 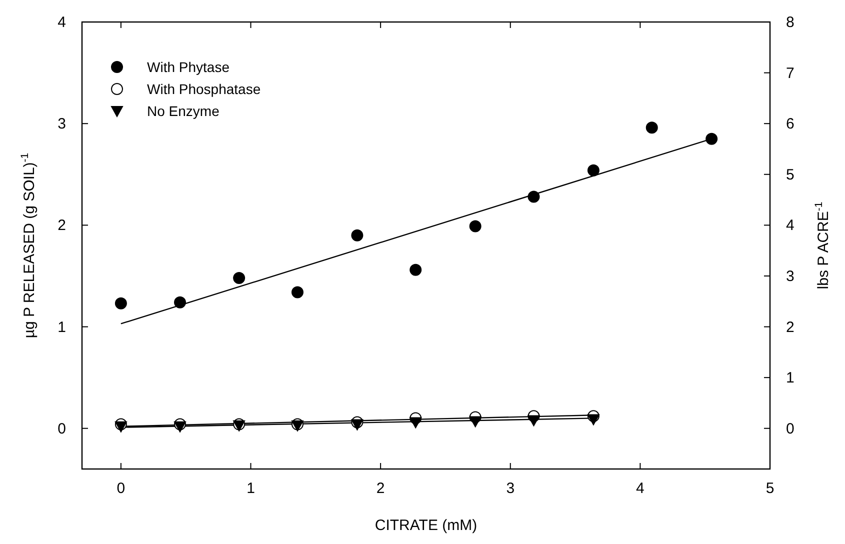 What do you see at coordinates (790, 378) in the screenshot?
I see `y2-tick-label: 1` at bounding box center [790, 378].